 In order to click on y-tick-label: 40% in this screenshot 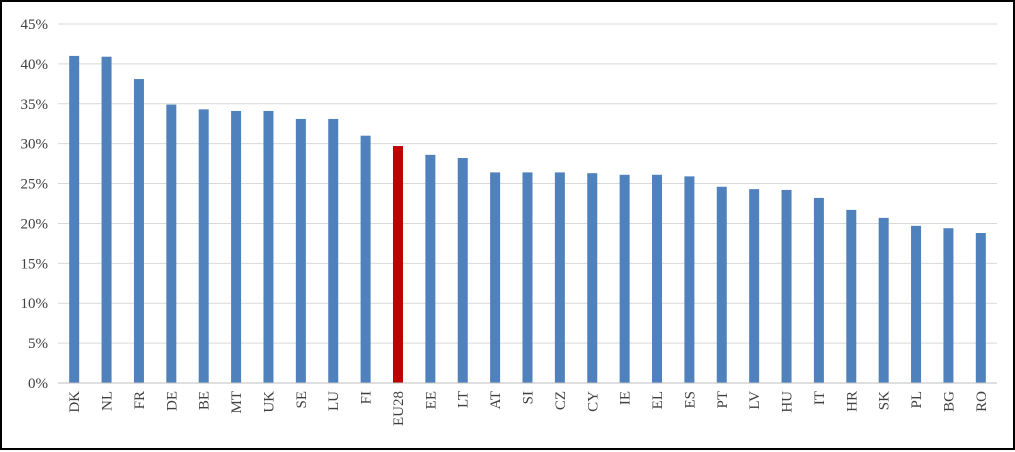, I will do `click(35, 65)`.